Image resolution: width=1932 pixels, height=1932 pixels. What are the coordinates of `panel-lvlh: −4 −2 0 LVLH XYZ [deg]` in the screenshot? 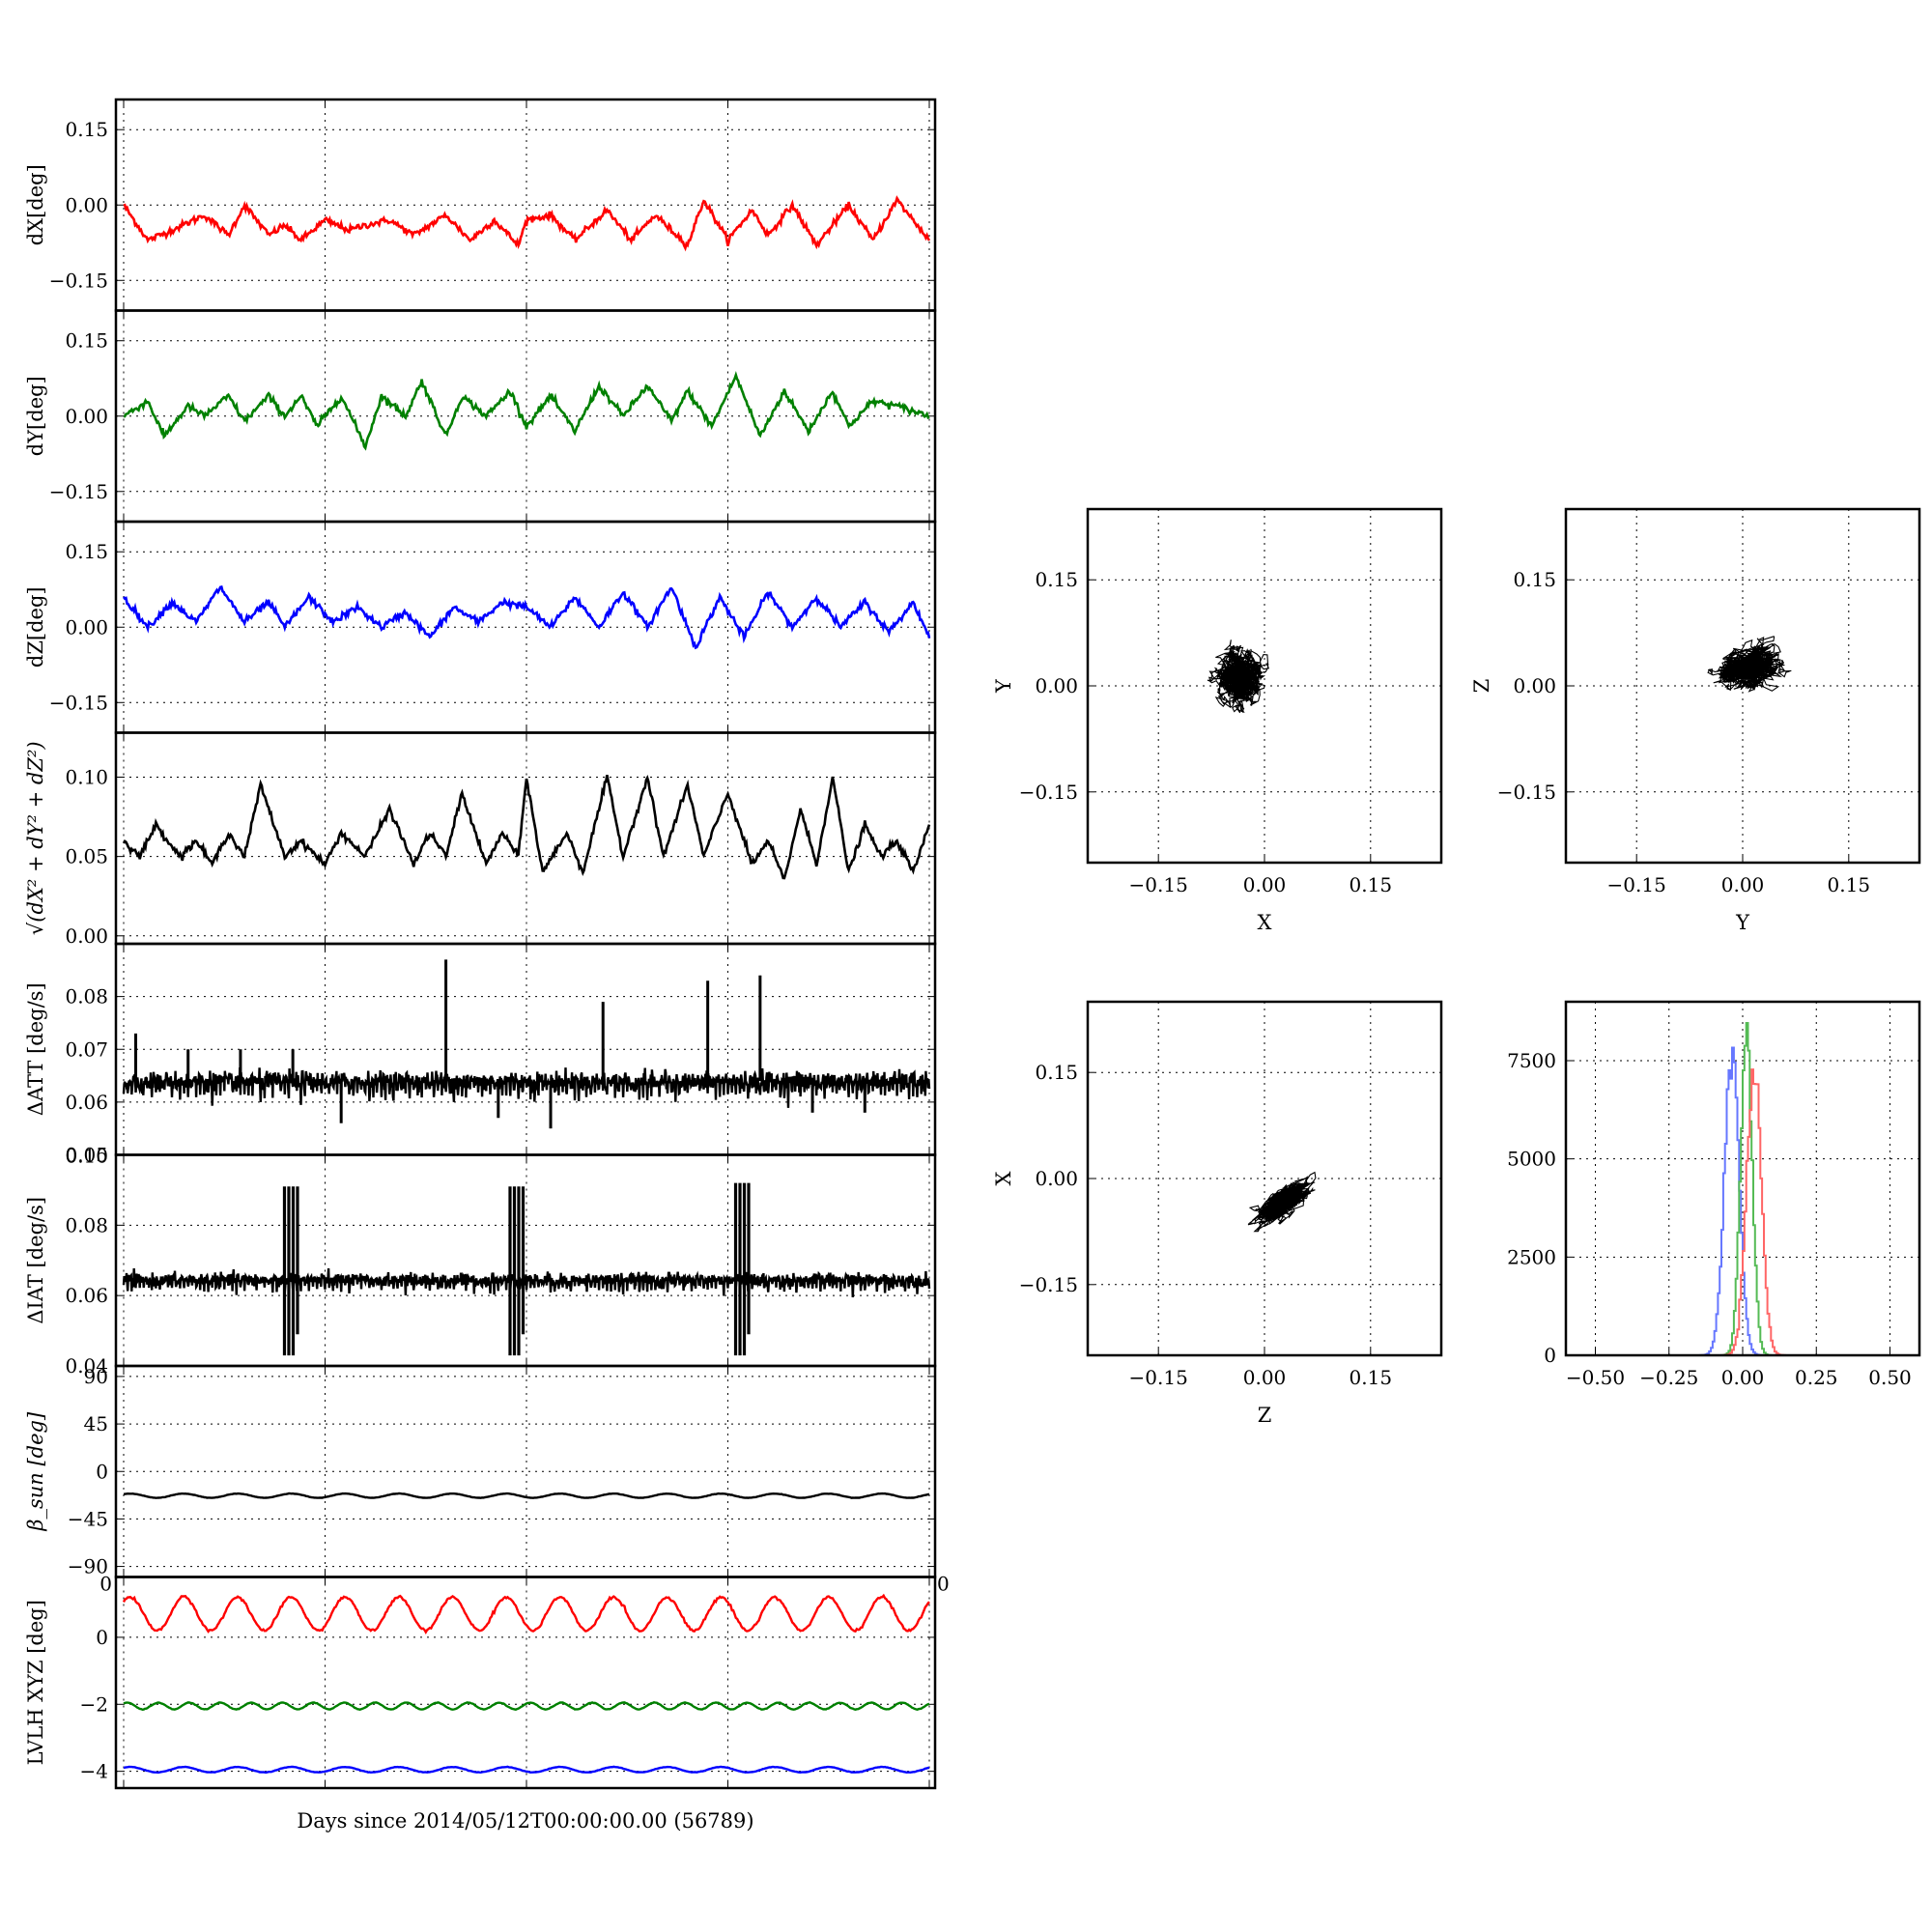 It's located at (480, 1683).